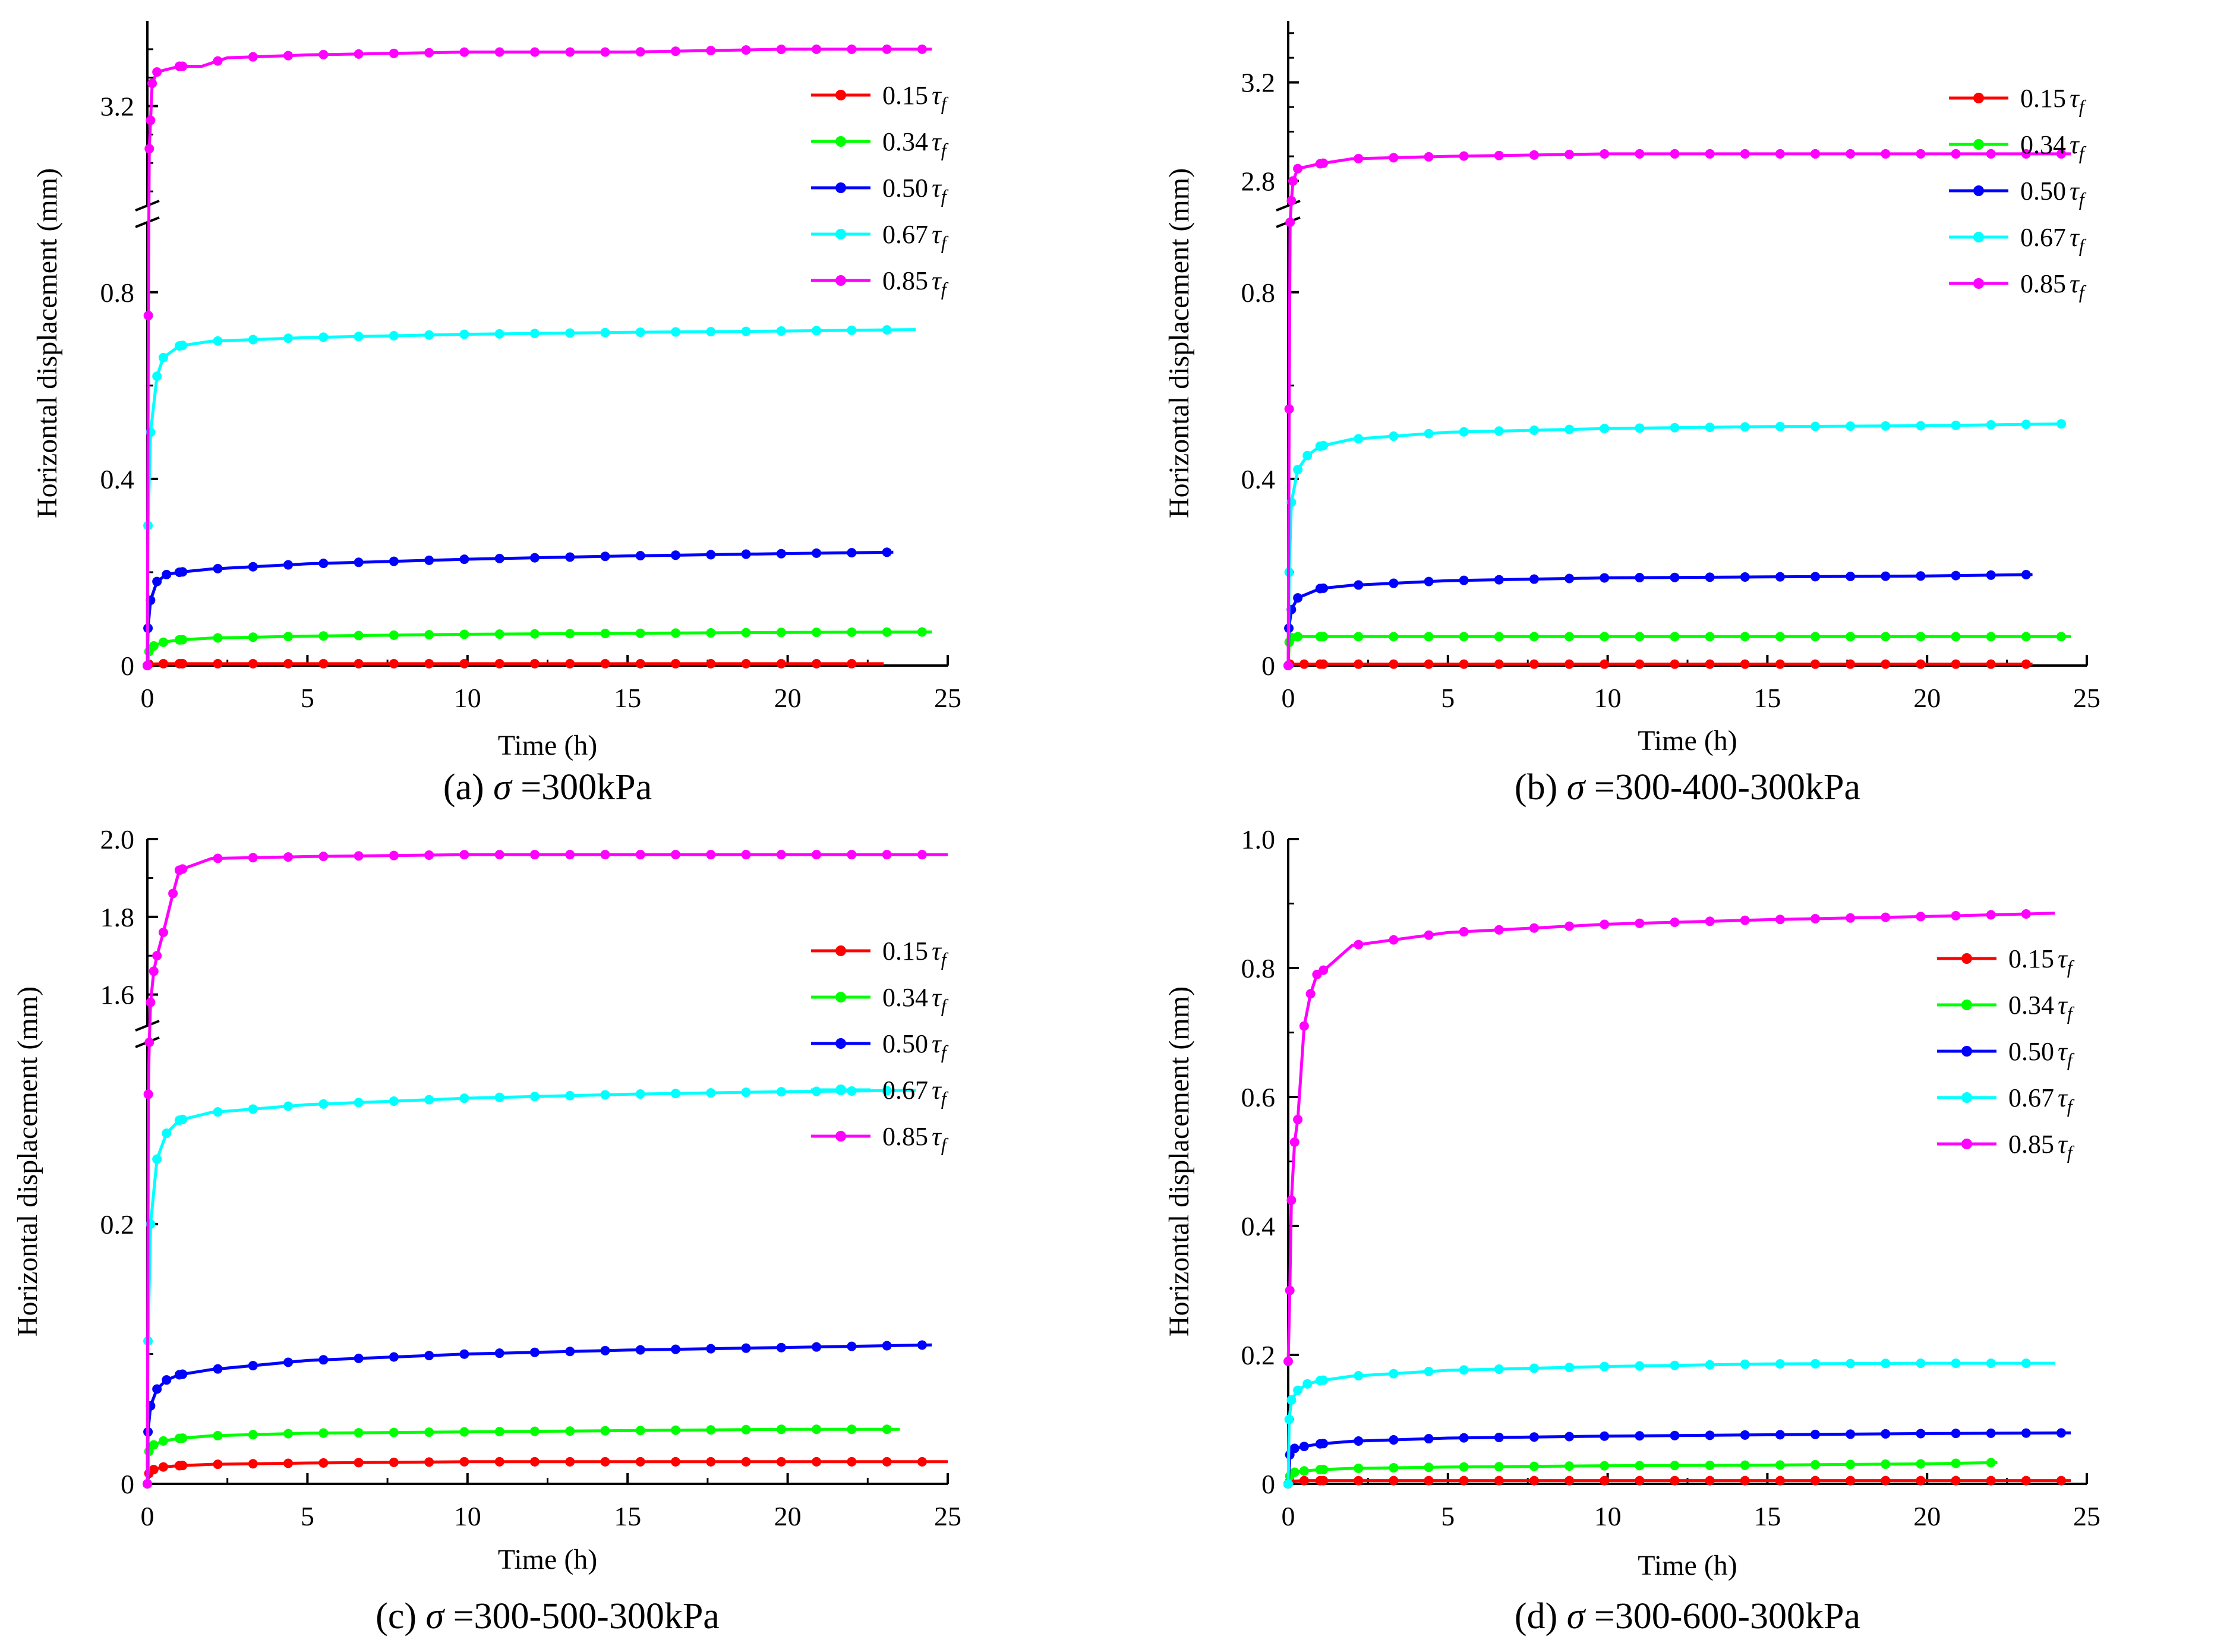 This screenshot has height=1652, width=2230. I want to click on series-0.85, so click(537, 357).